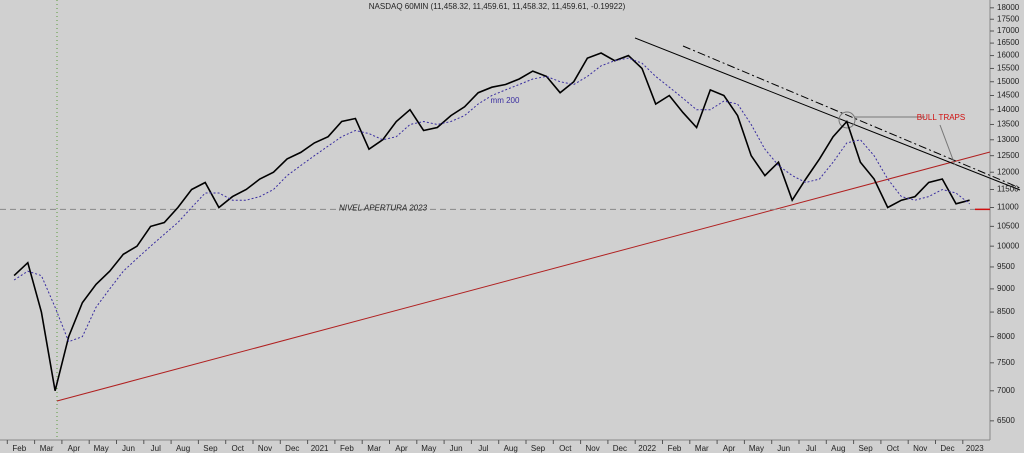  Describe the element at coordinates (941, 117) in the screenshot. I see `annotation: BULL TRAPS` at that location.